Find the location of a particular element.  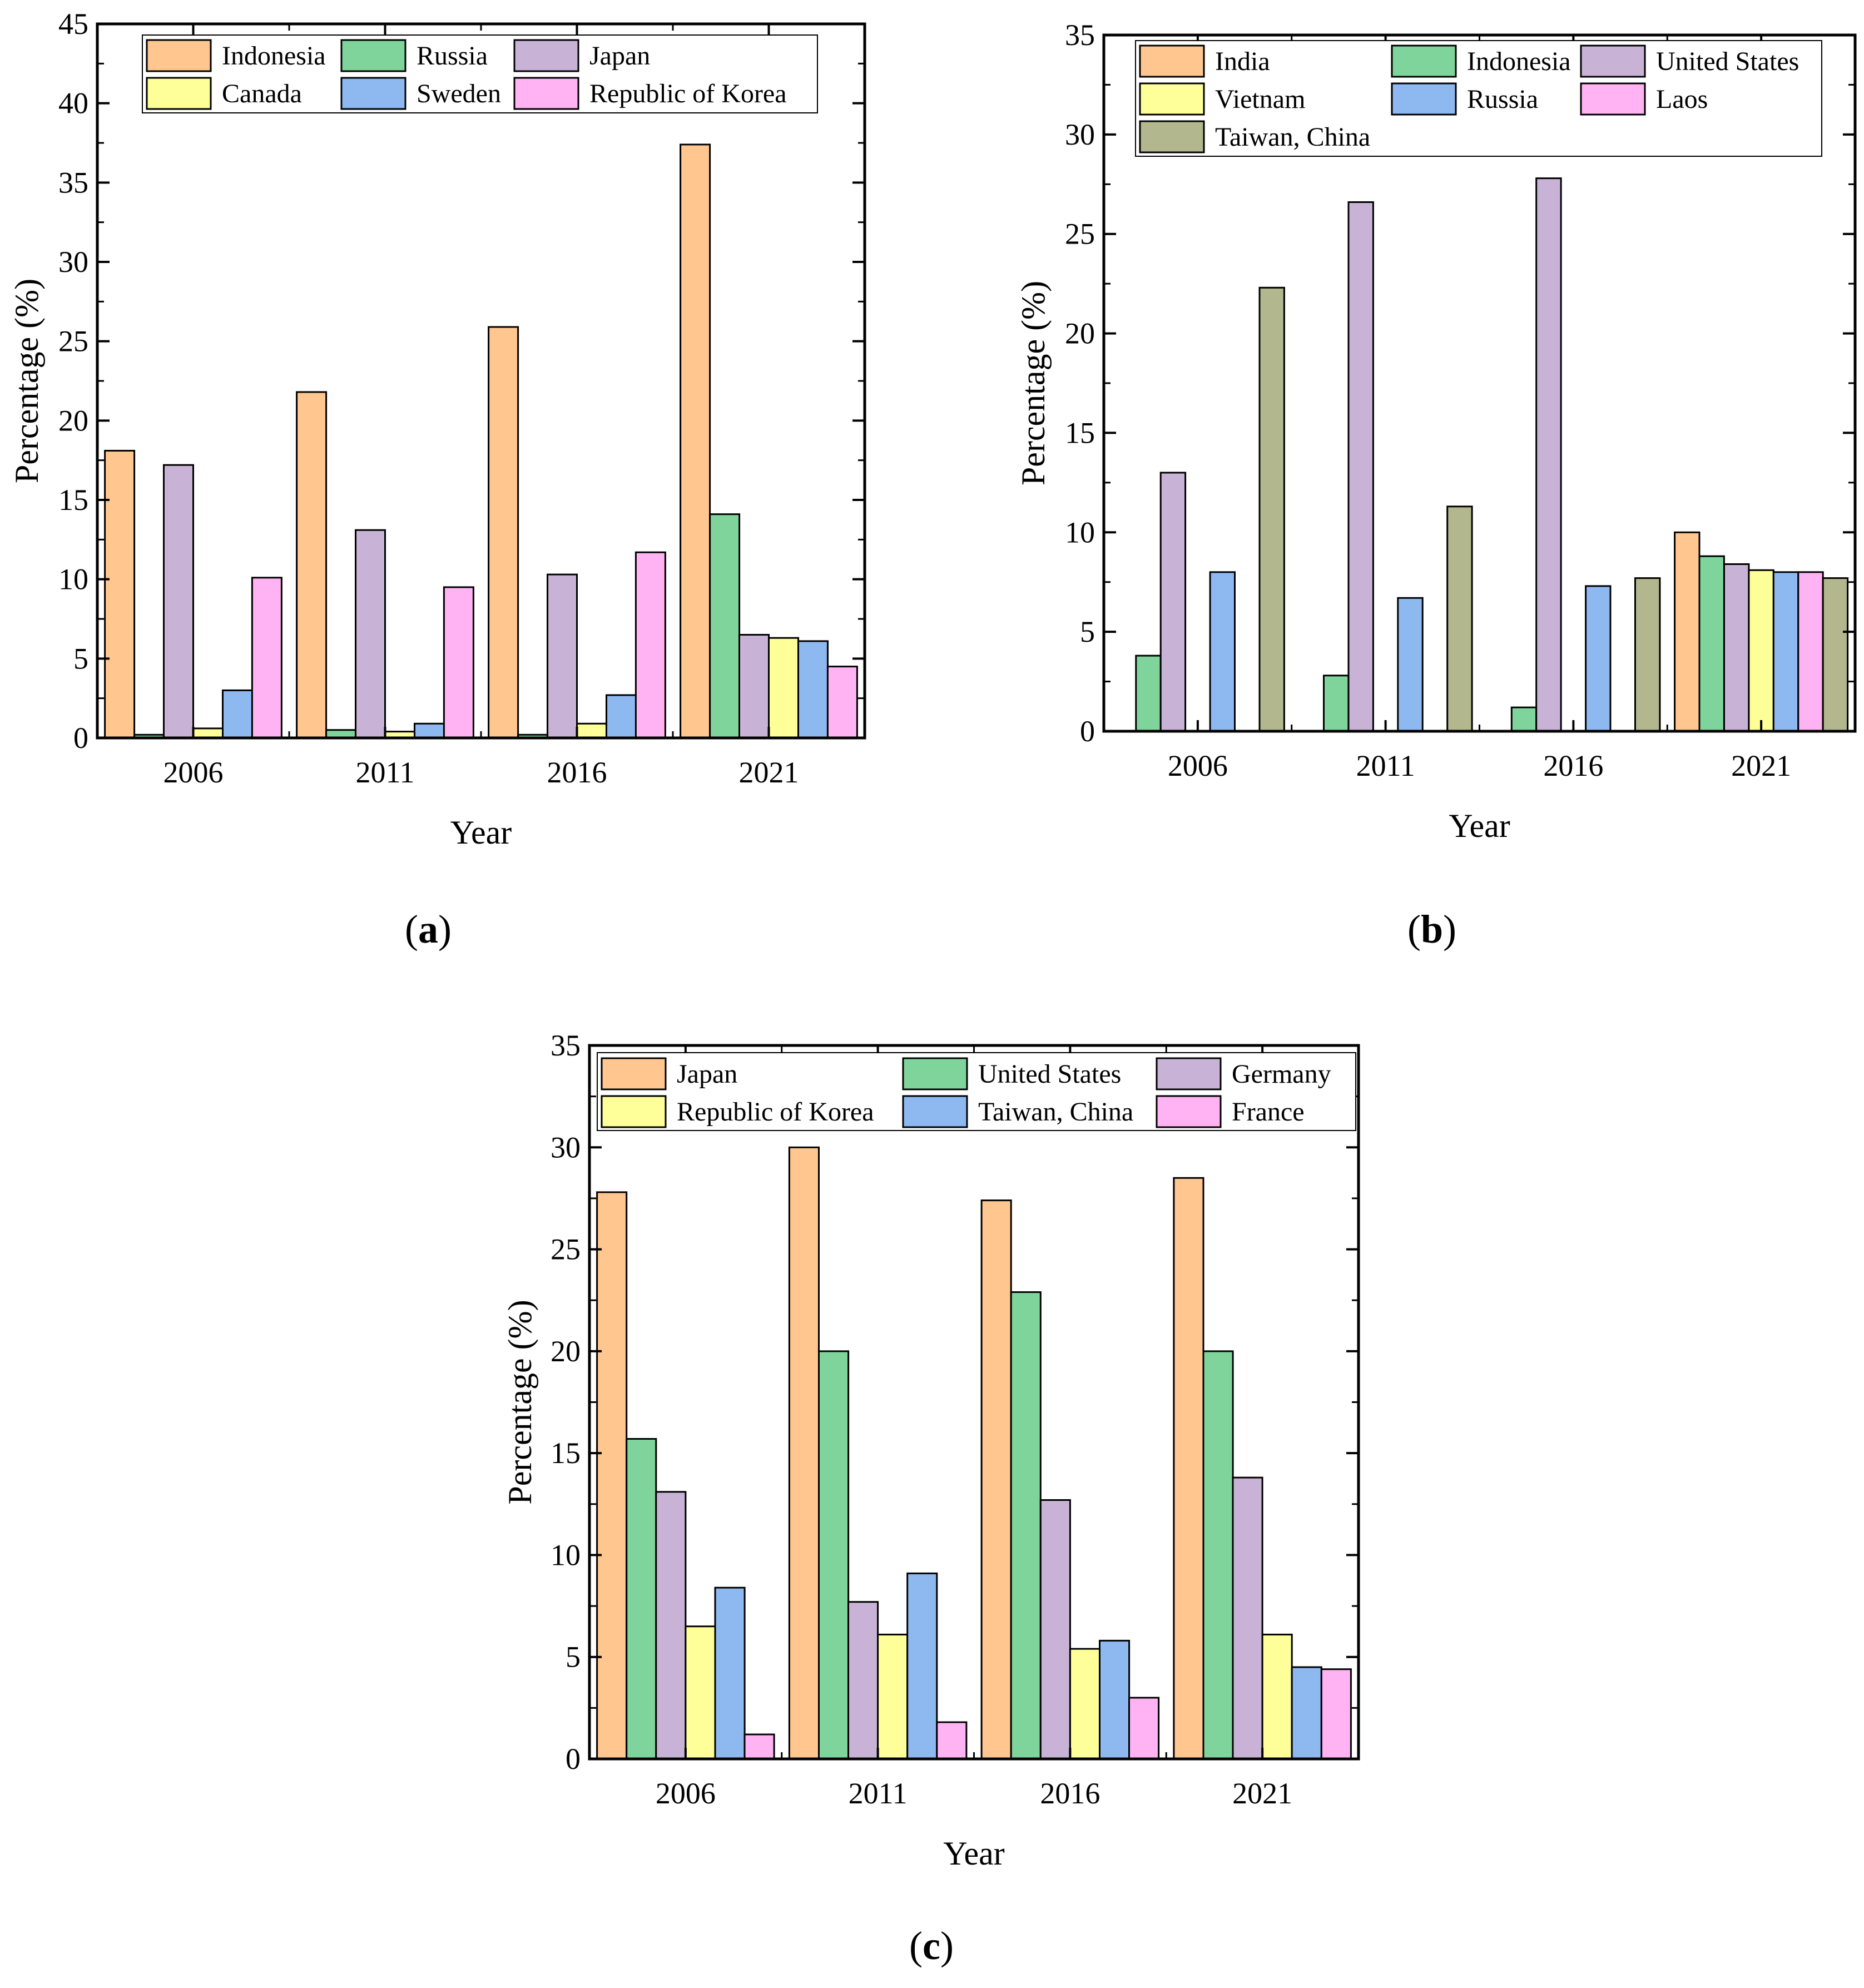

bar-germany-2011 is located at coordinates (863, 1680).